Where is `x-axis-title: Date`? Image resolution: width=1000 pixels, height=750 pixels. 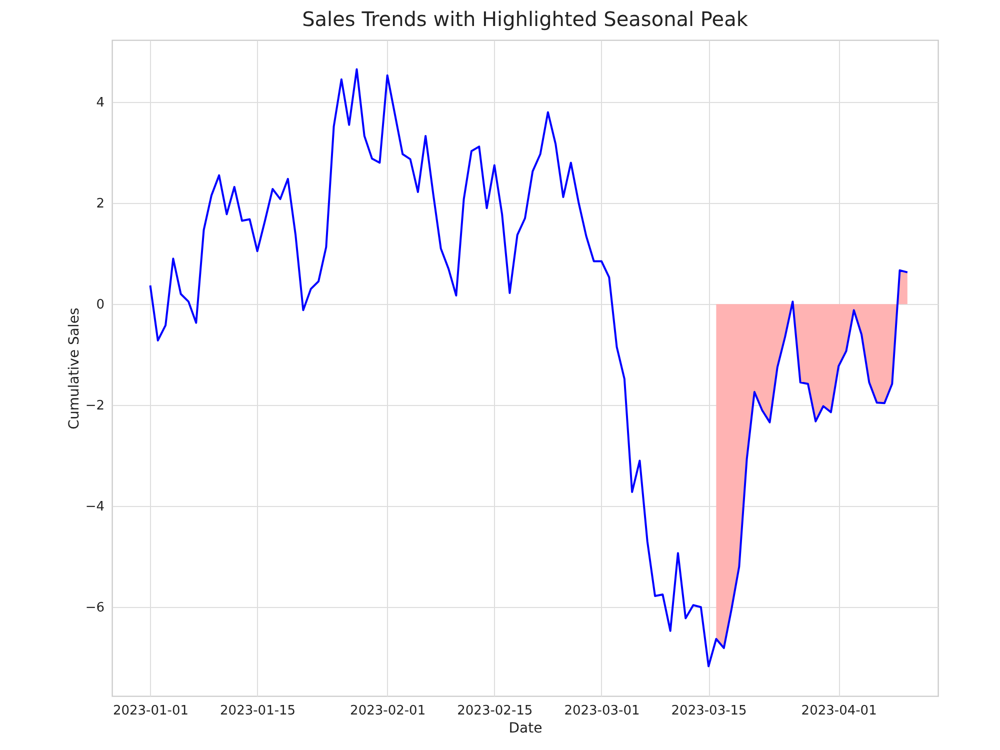
x-axis-title: Date is located at coordinates (525, 728).